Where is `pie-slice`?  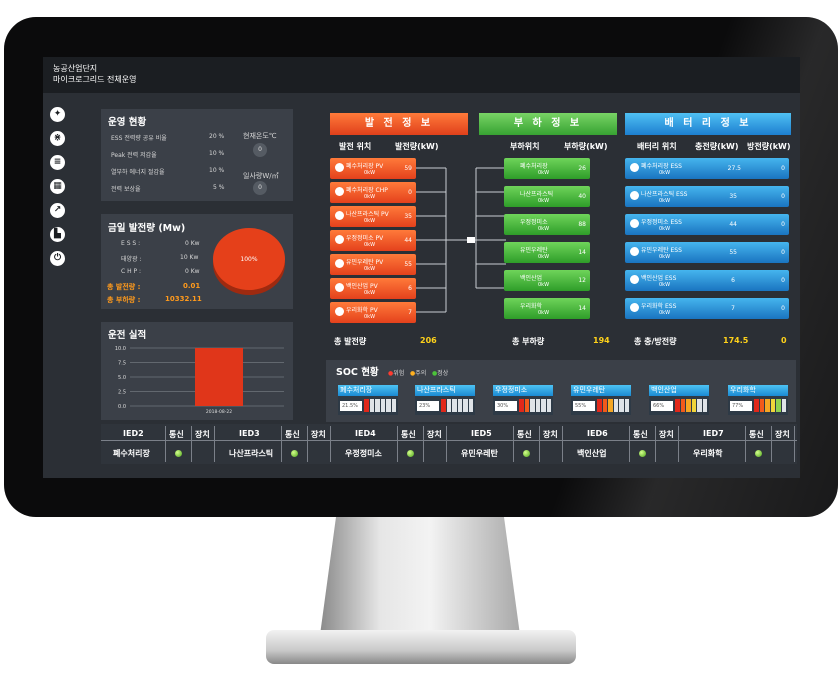 pie-slice is located at coordinates (249, 259).